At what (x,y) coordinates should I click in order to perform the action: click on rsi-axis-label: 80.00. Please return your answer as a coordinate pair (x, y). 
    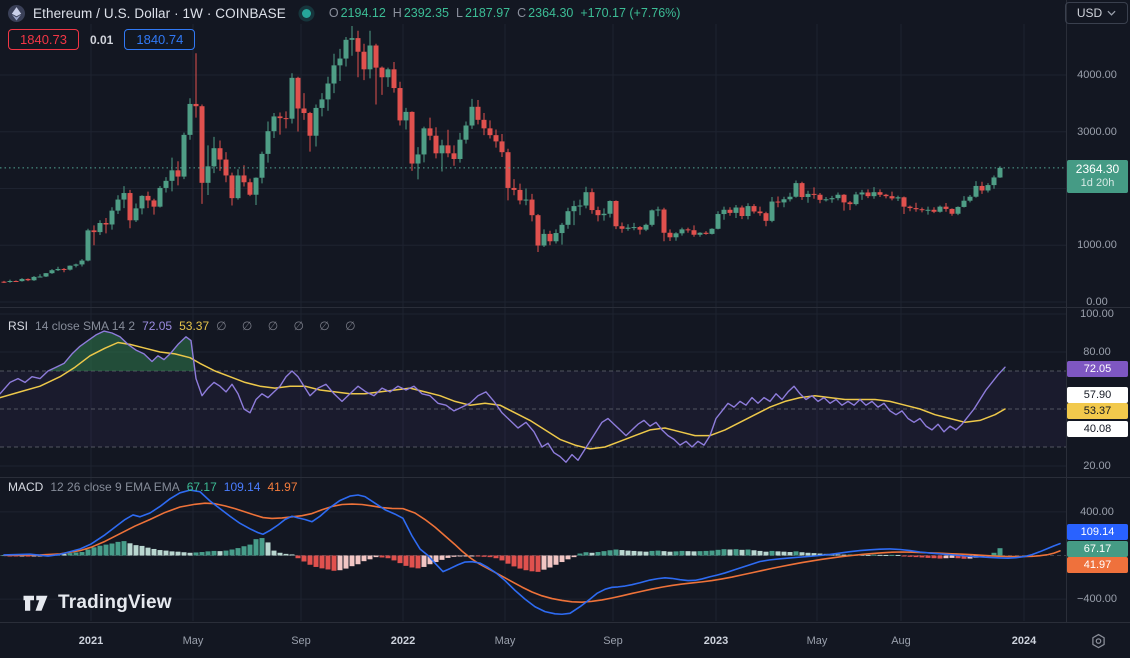
    Looking at the image, I should click on (1097, 352).